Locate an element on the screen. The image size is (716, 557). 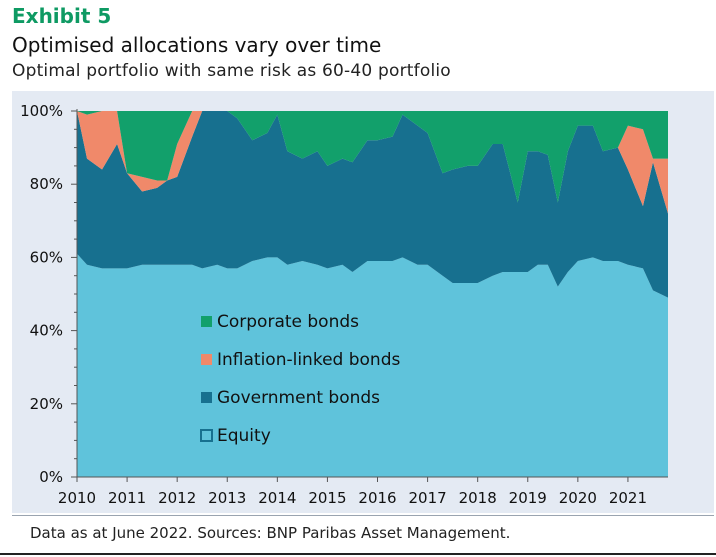
x-tick-label: 2014 is located at coordinates (277, 498).